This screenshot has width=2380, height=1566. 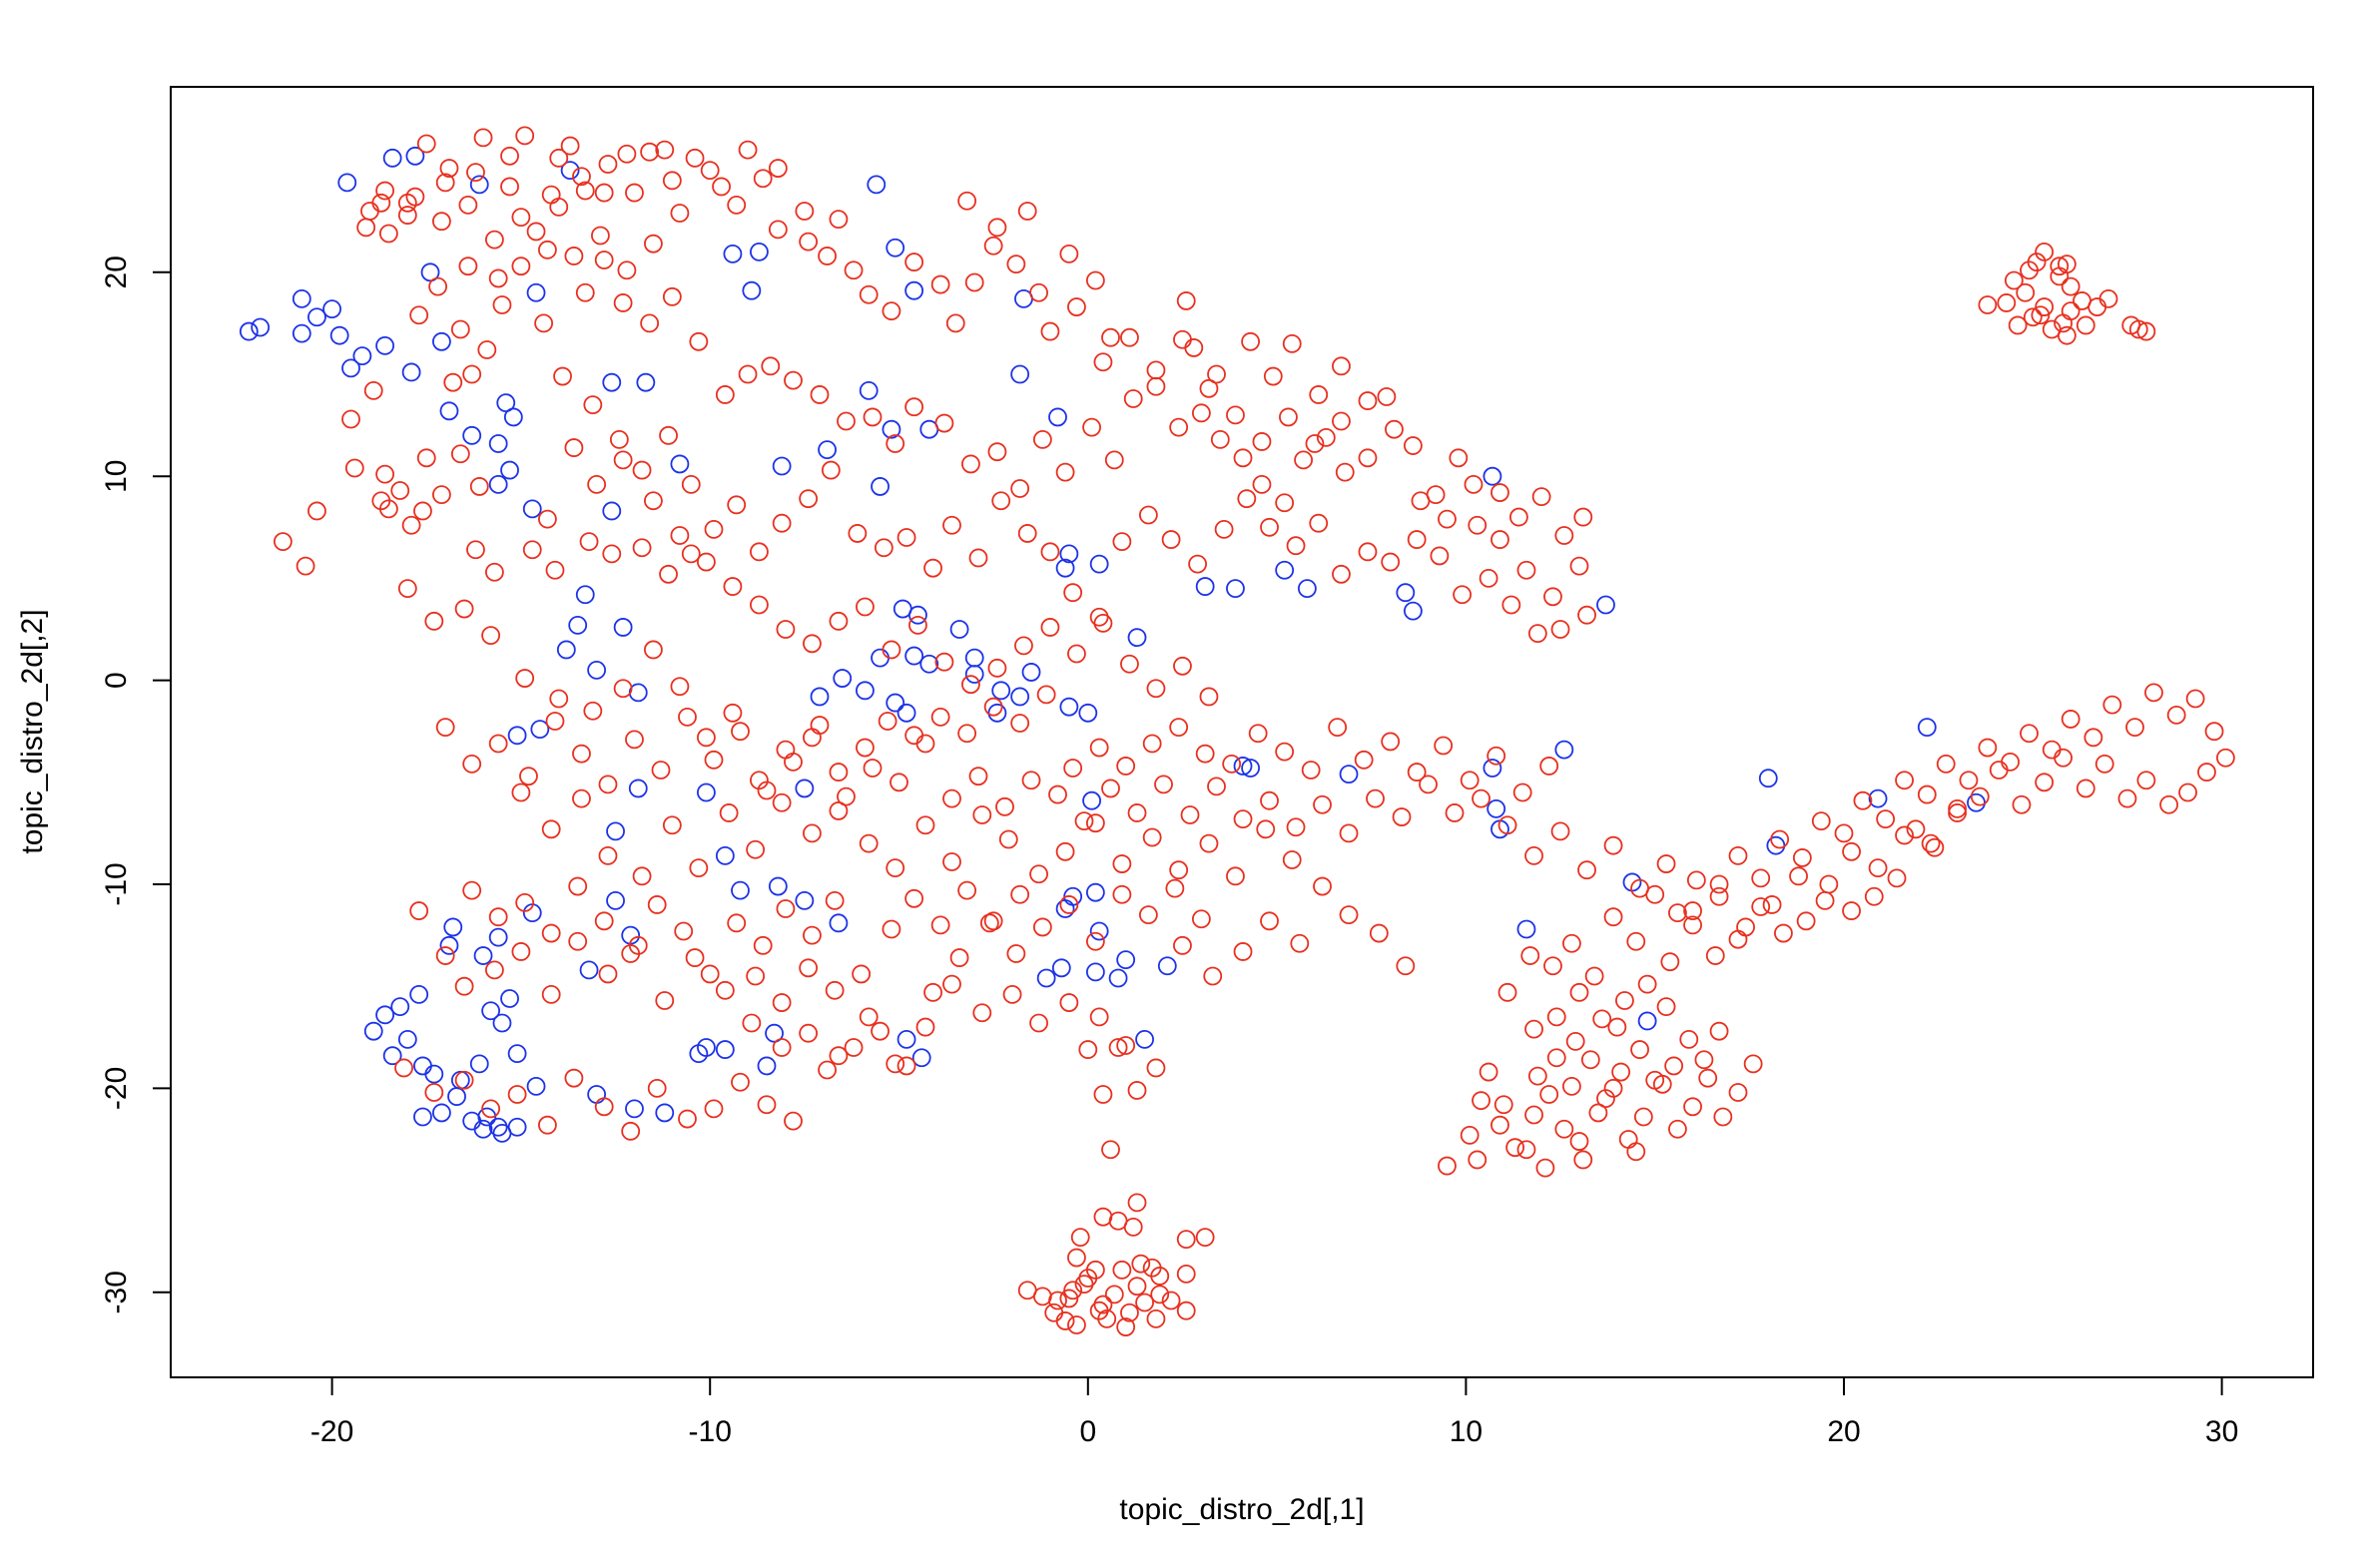 What do you see at coordinates (116, 1292) in the screenshot?
I see `y-tick-label: -30` at bounding box center [116, 1292].